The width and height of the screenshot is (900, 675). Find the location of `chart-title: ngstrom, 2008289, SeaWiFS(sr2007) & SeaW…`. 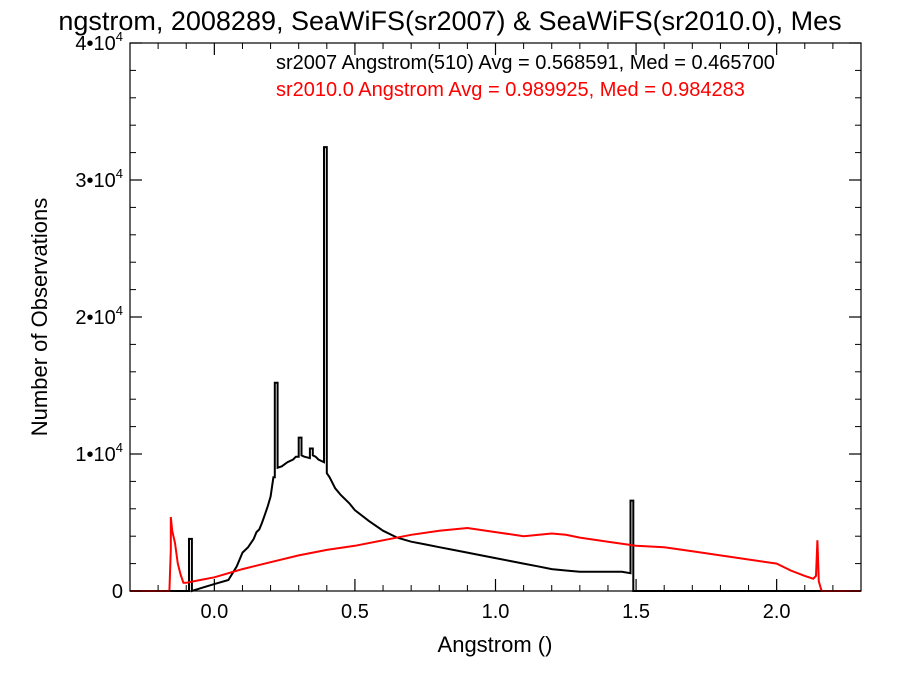

chart-title: ngstrom, 2008289, SeaWiFS(sr2007) & SeaW… is located at coordinates (449, 21).